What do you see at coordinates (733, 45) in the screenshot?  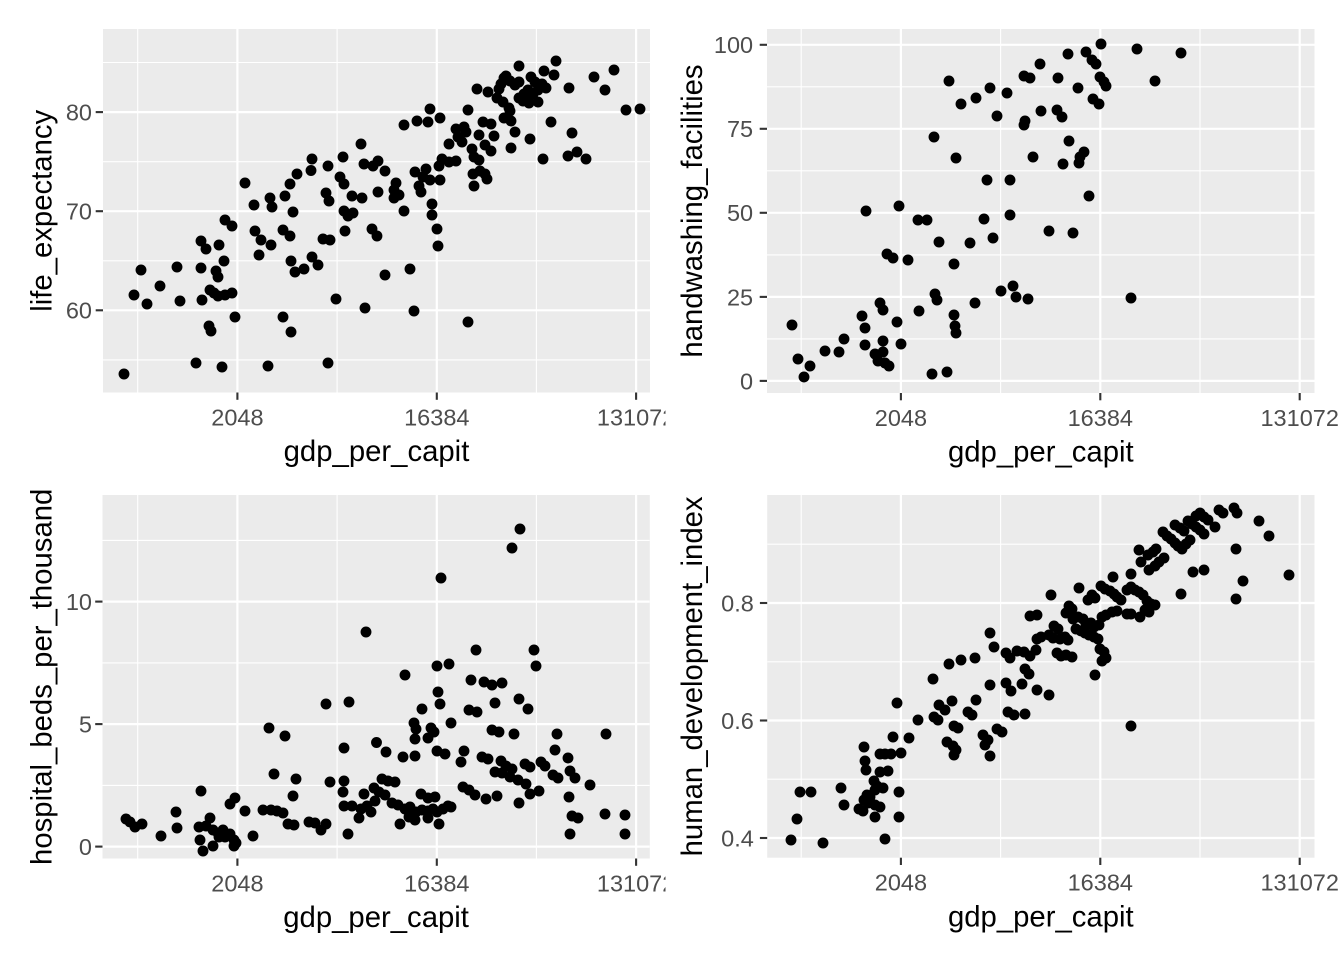 I see `svg-text: 100` at bounding box center [733, 45].